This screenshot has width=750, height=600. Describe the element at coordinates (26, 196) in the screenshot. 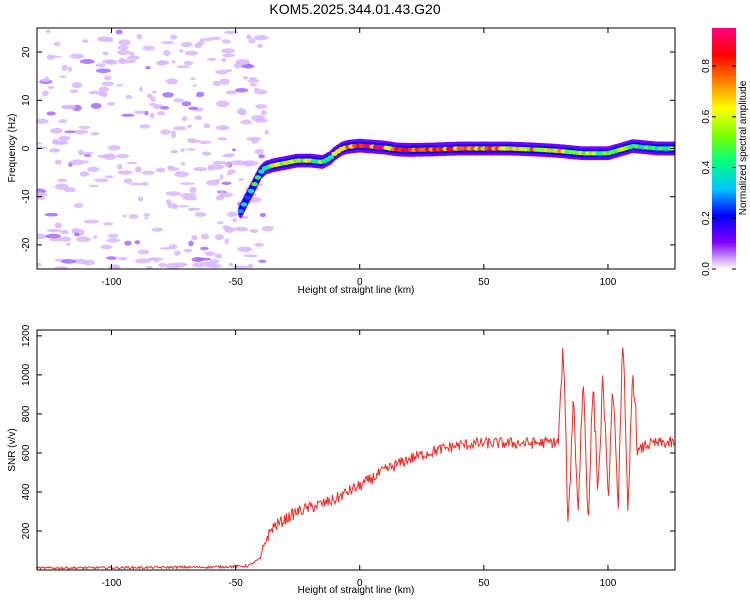

I see `spectrogram-y-tick-label: -10` at that location.